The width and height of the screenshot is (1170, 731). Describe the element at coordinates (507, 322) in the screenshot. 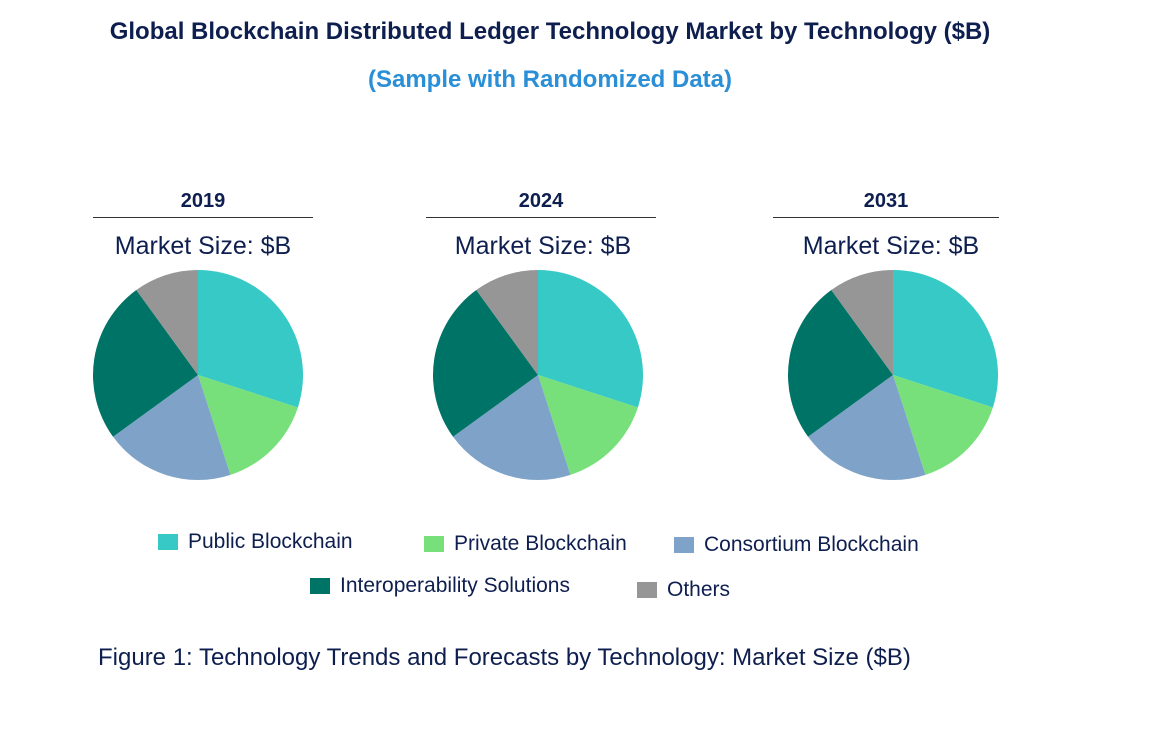

I see `pie-slice-2024-others` at that location.